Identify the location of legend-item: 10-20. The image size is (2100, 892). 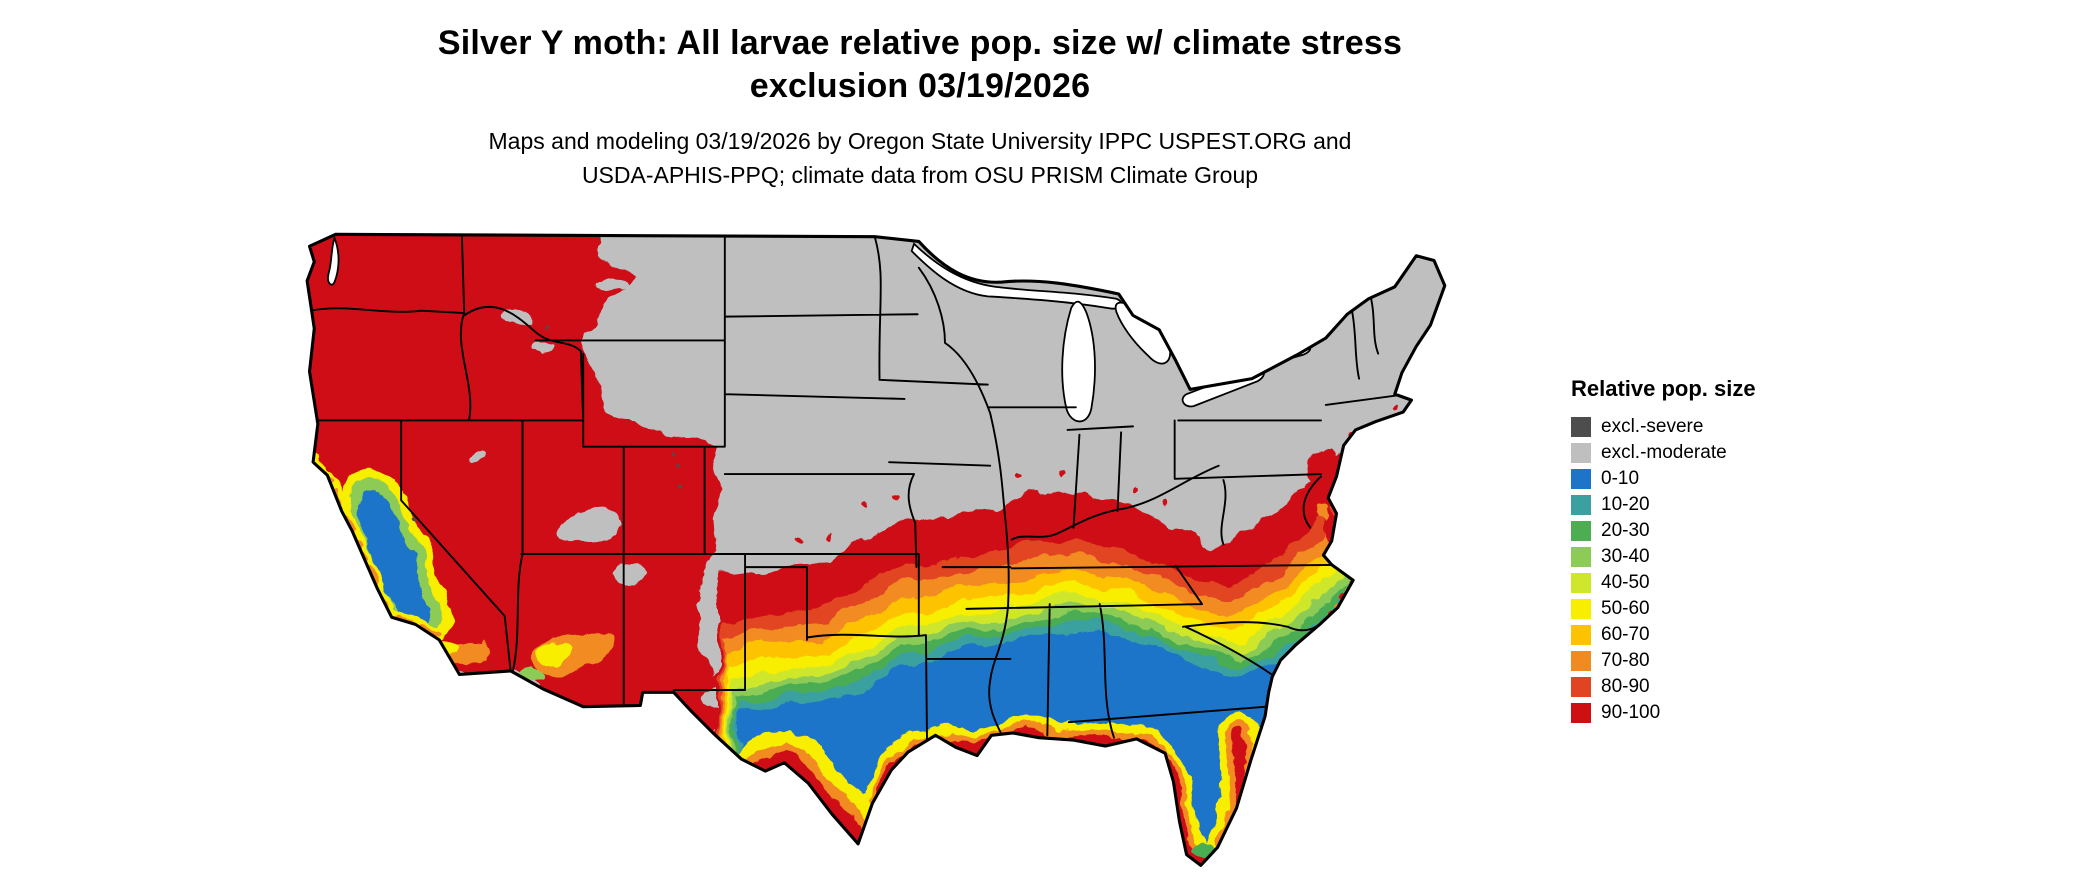
(1663, 505).